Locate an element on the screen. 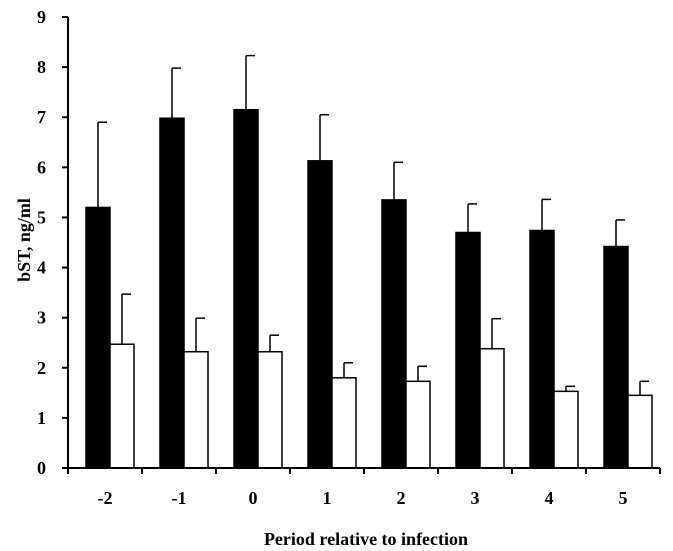  y-tick-label: 4 is located at coordinates (41, 268).